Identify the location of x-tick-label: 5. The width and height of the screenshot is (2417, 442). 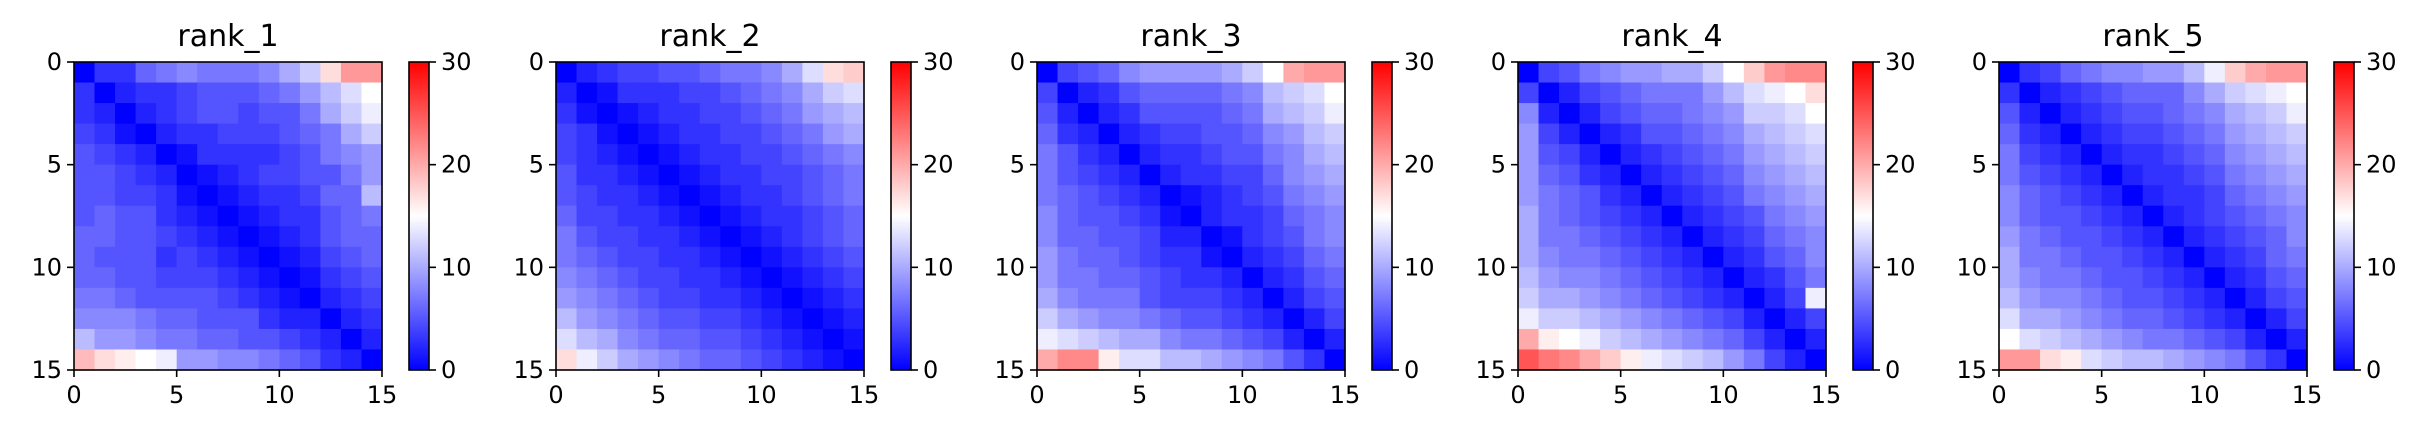
(2101, 395).